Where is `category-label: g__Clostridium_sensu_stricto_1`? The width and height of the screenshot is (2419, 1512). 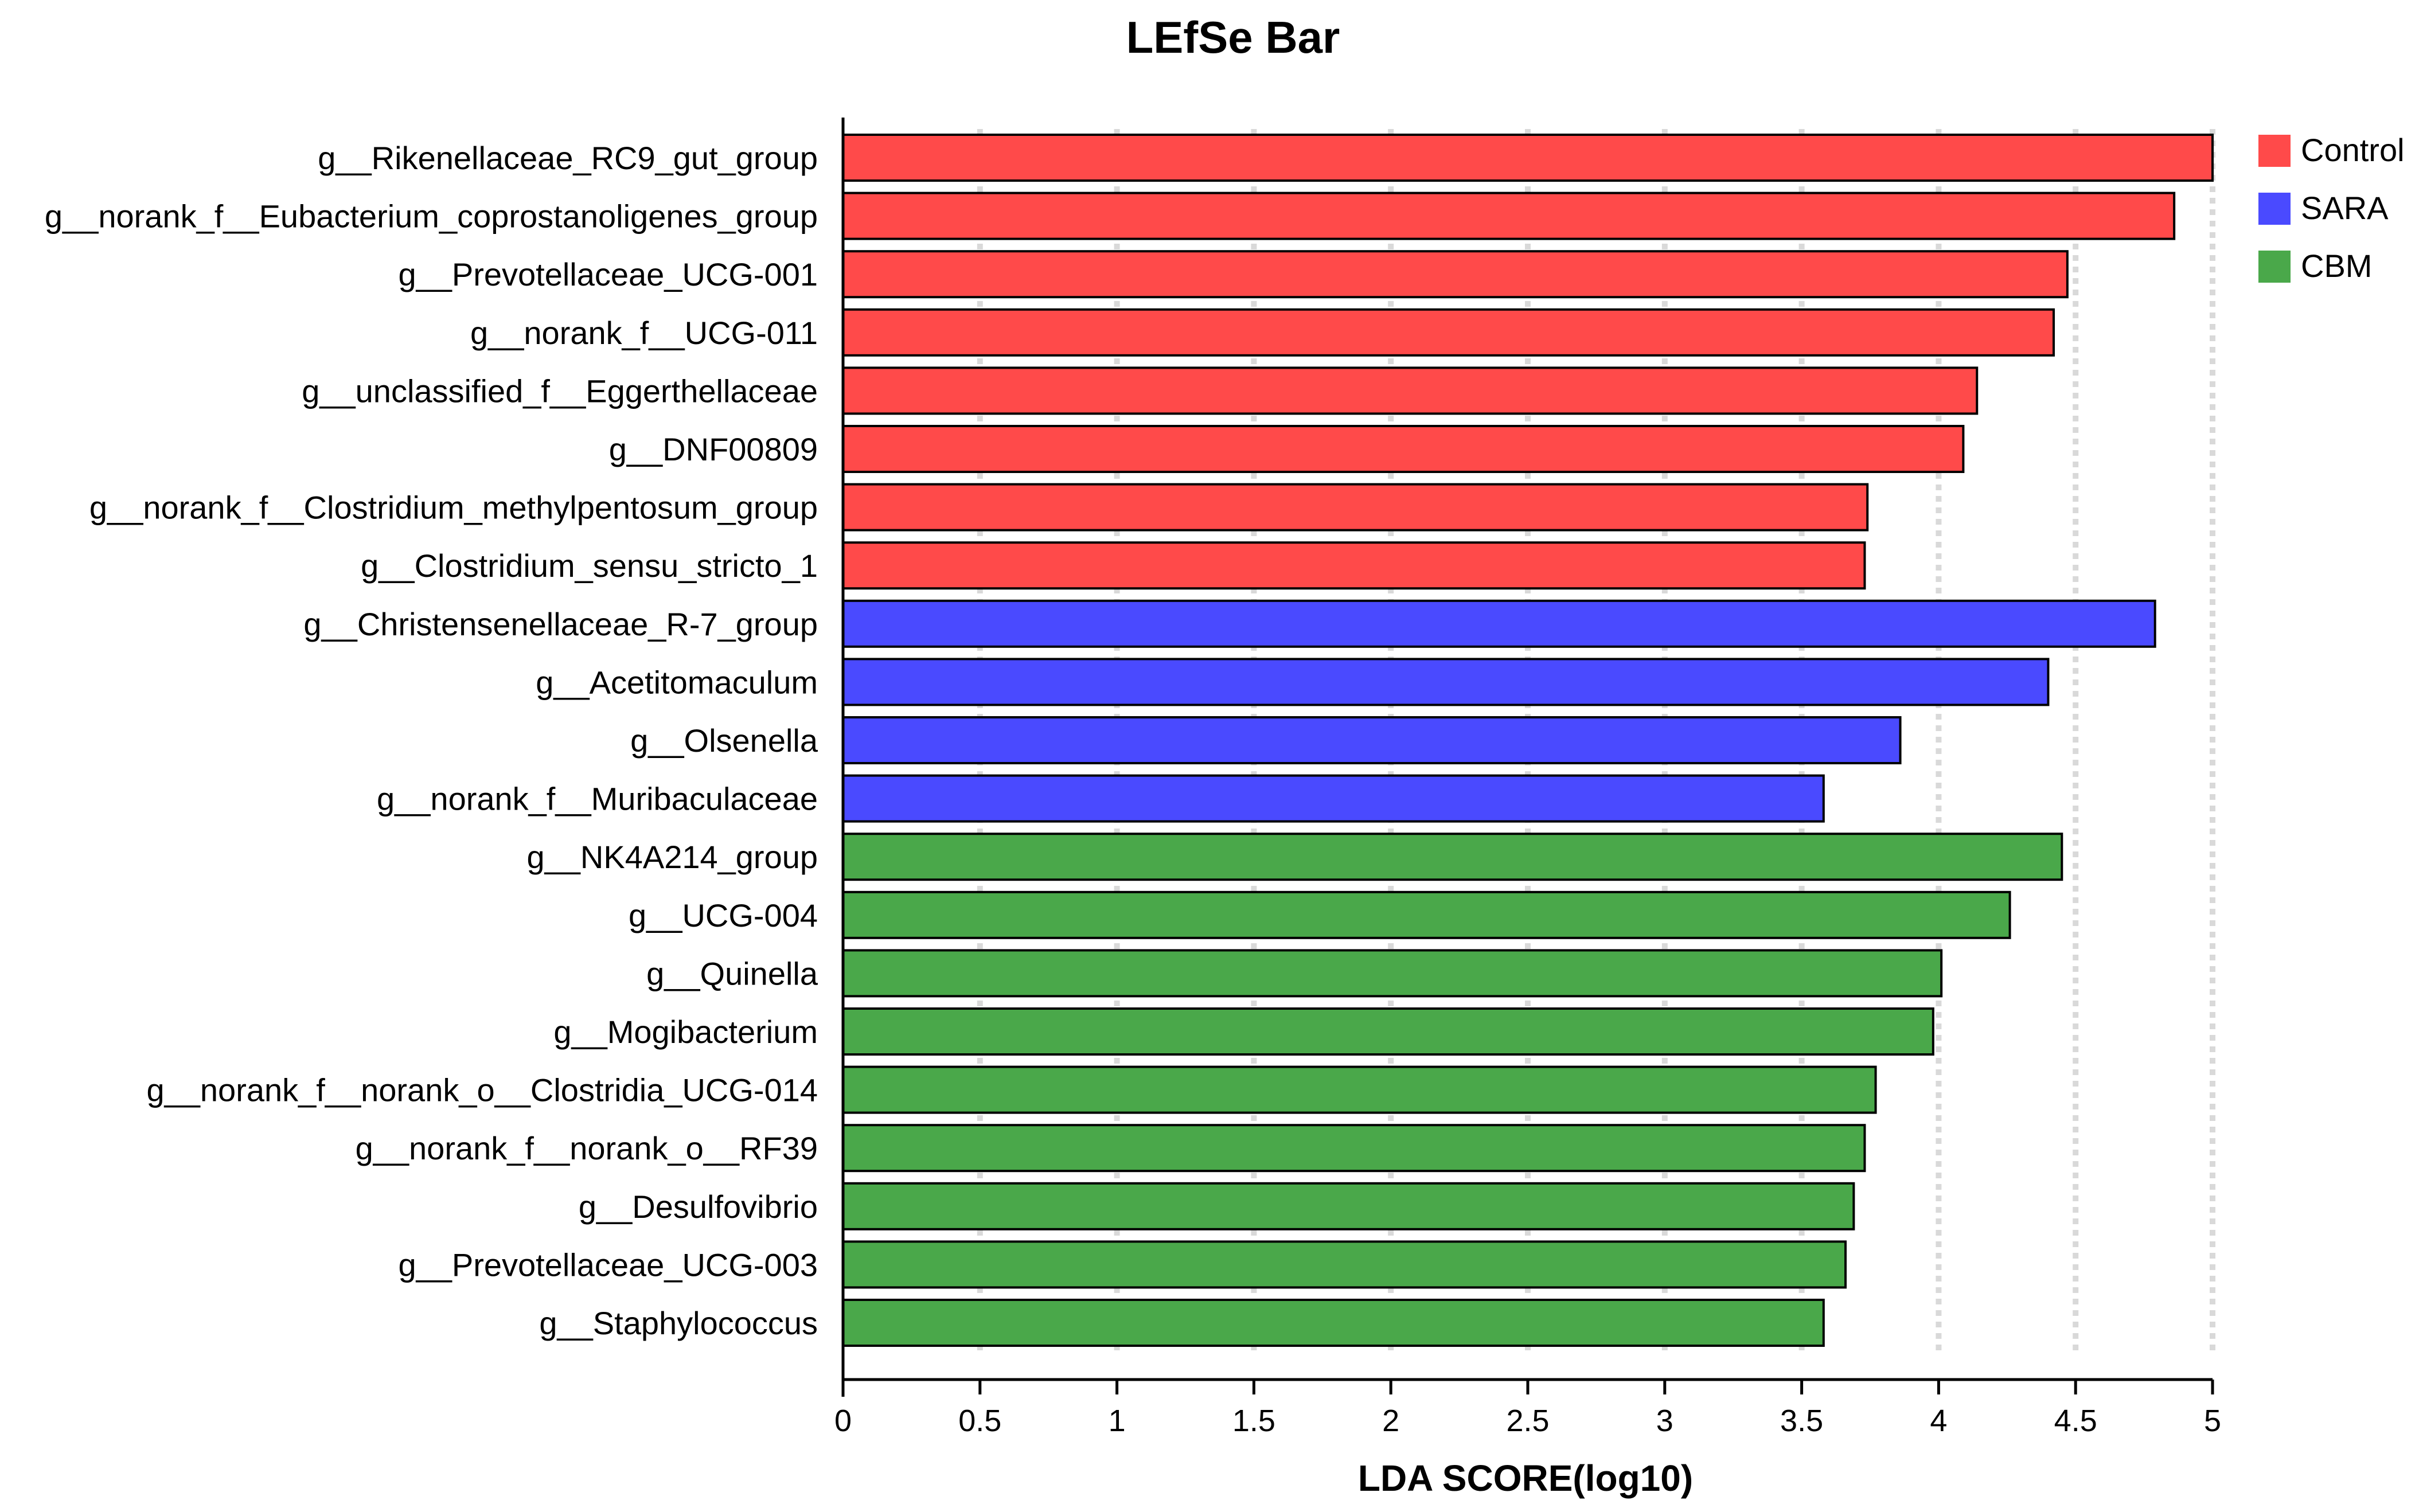 category-label: g__Clostridium_sensu_stricto_1 is located at coordinates (589, 566).